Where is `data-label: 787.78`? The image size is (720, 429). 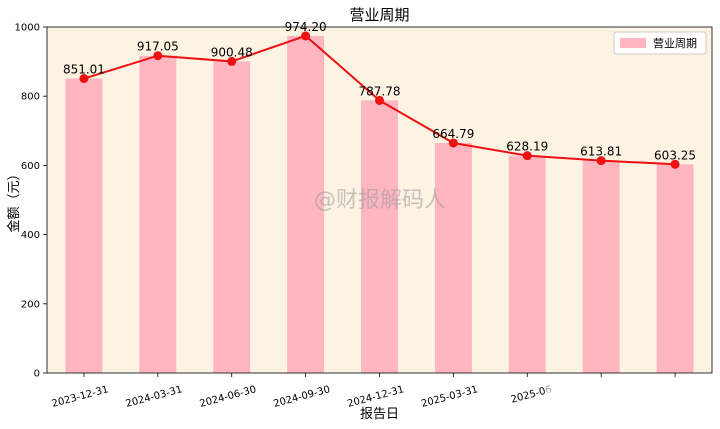 data-label: 787.78 is located at coordinates (380, 91).